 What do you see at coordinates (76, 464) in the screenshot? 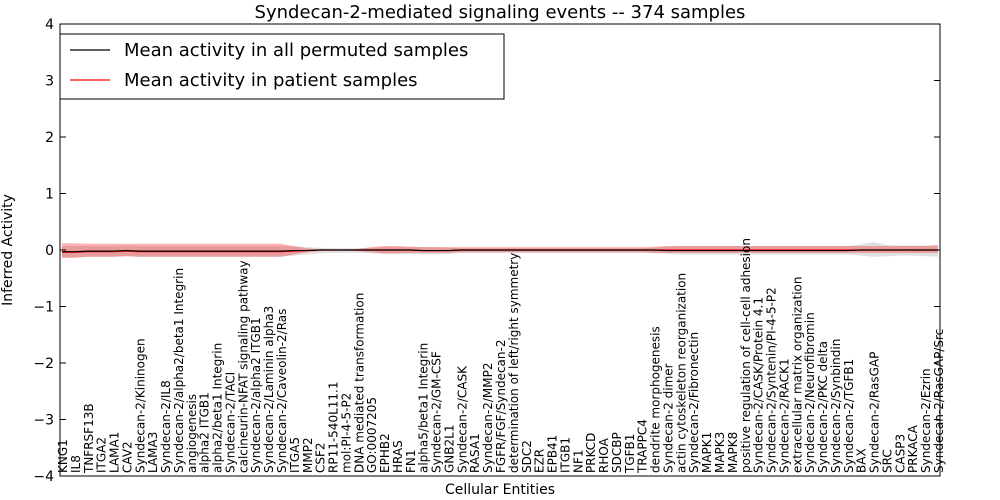
I see `x-tick-label: IL8` at bounding box center [76, 464].